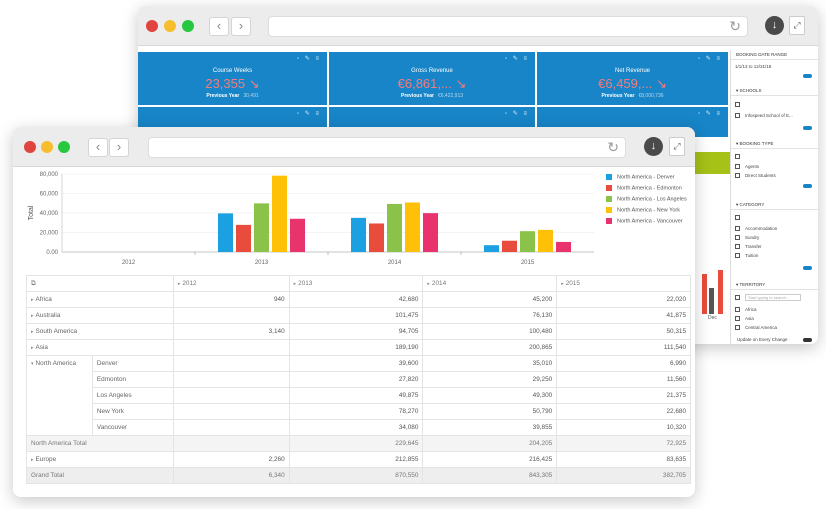 The image size is (826, 509). I want to click on table-cell: 41,875, so click(623, 315).